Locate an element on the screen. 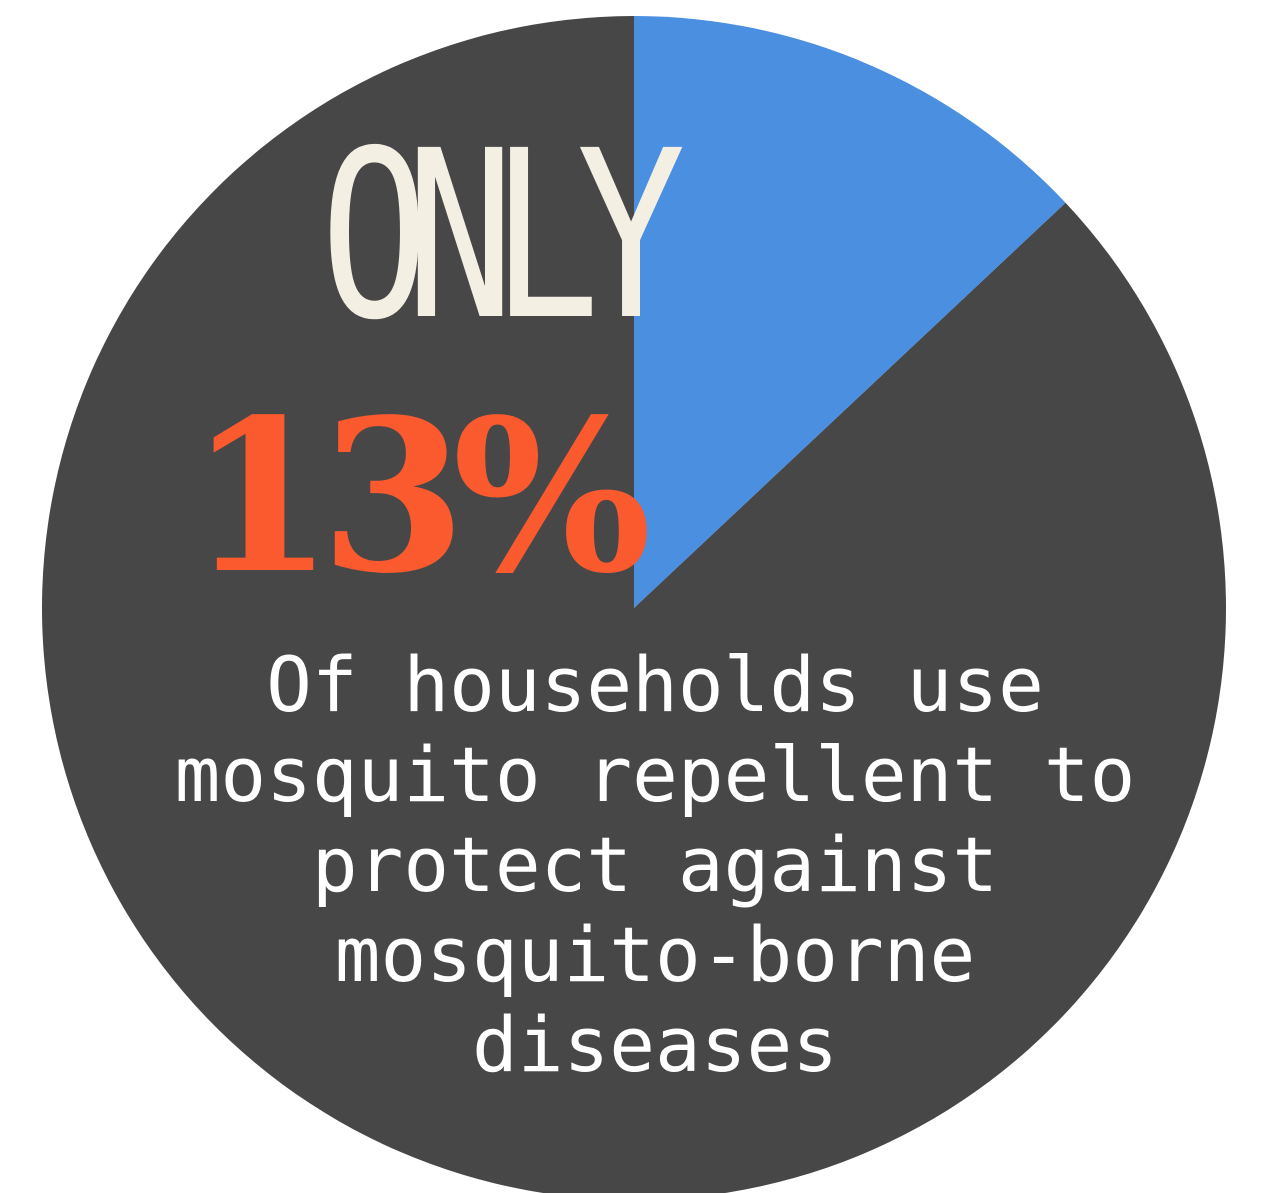 This screenshot has width=1261, height=1193. percent-label: 13% is located at coordinates (420, 496).